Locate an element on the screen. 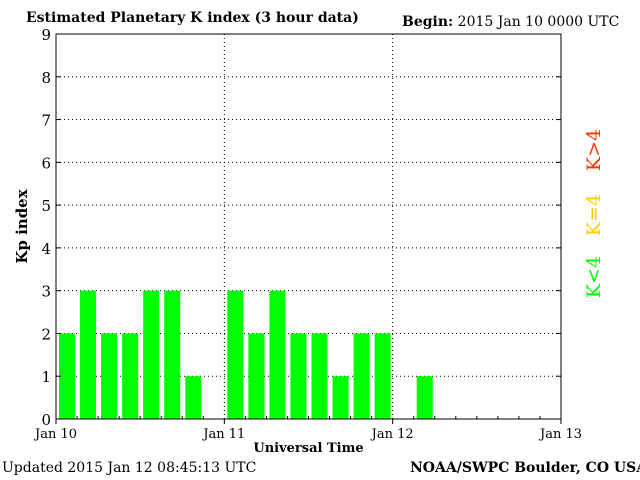 This screenshot has height=480, width=640. y-tick-label: 3 is located at coordinates (46, 292).